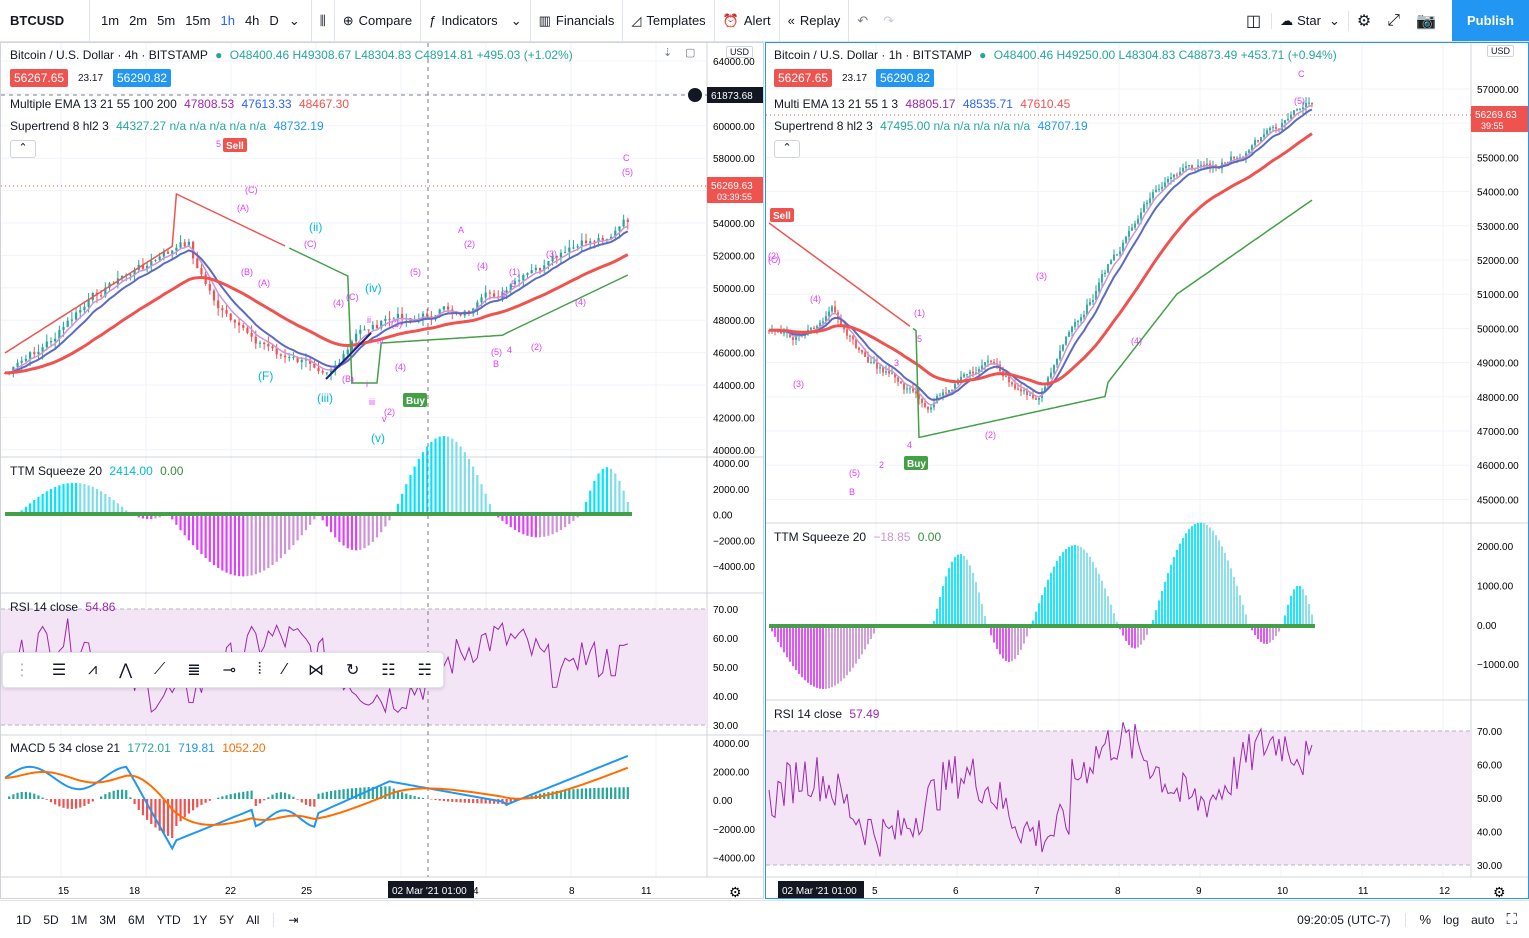 This screenshot has width=1529, height=938. Describe the element at coordinates (126, 670) in the screenshot. I see `abc-pattern-icon: ⋀` at that location.